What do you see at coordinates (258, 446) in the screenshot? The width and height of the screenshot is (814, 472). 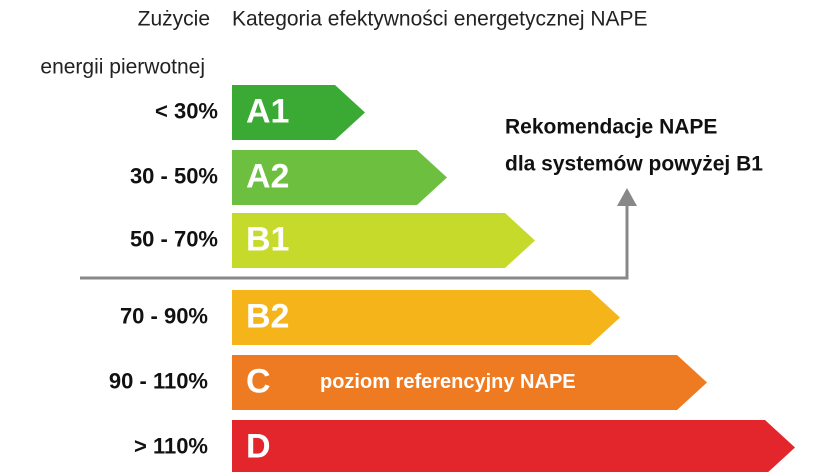 I see `category-letter: D` at bounding box center [258, 446].